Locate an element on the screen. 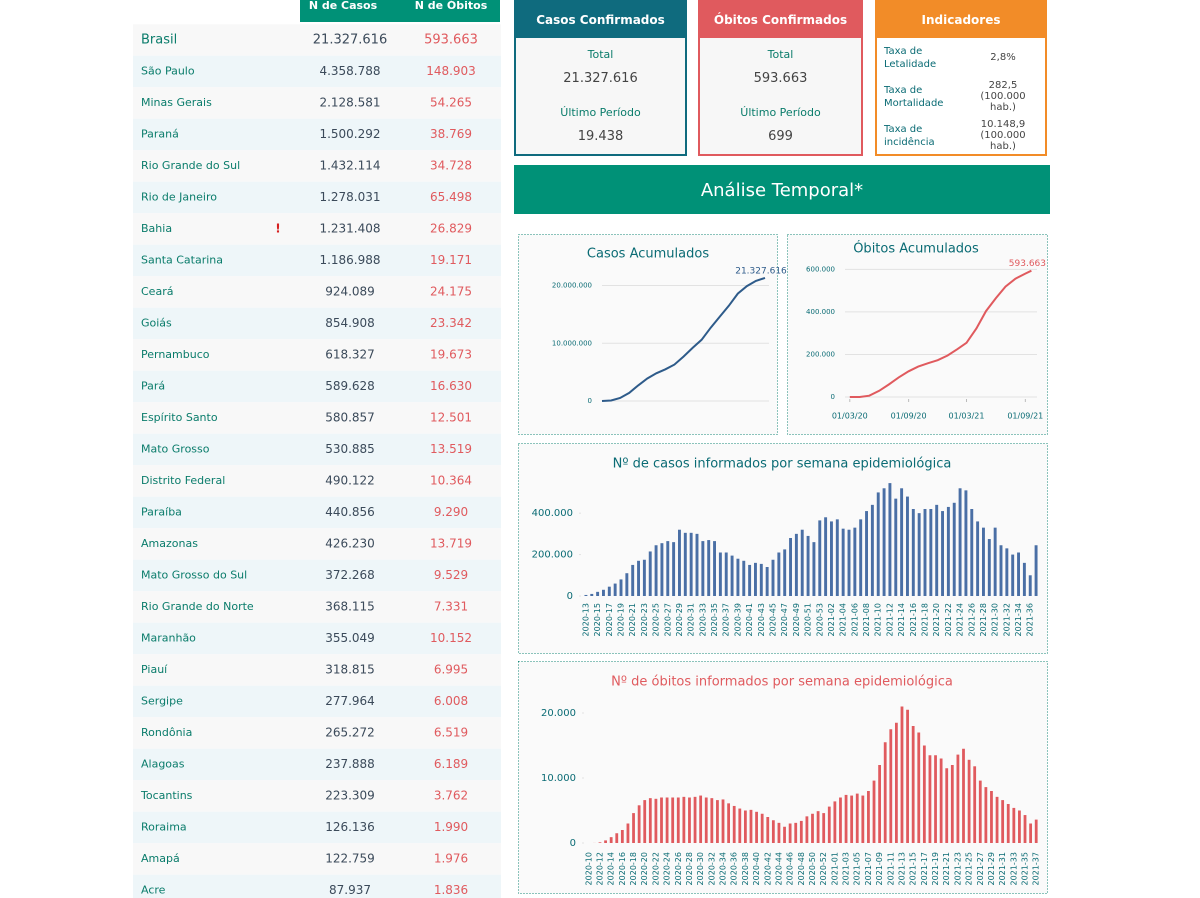 The image size is (1200, 898). y-tick-label: 0 is located at coordinates (570, 596).